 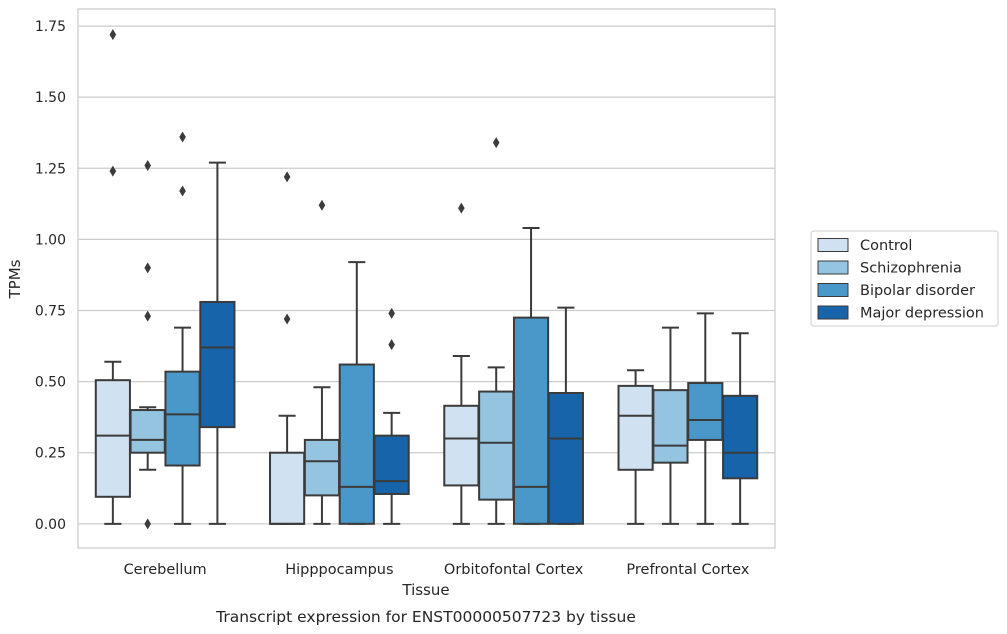 I want to click on legend-label: Schizophrenia, so click(x=911, y=269).